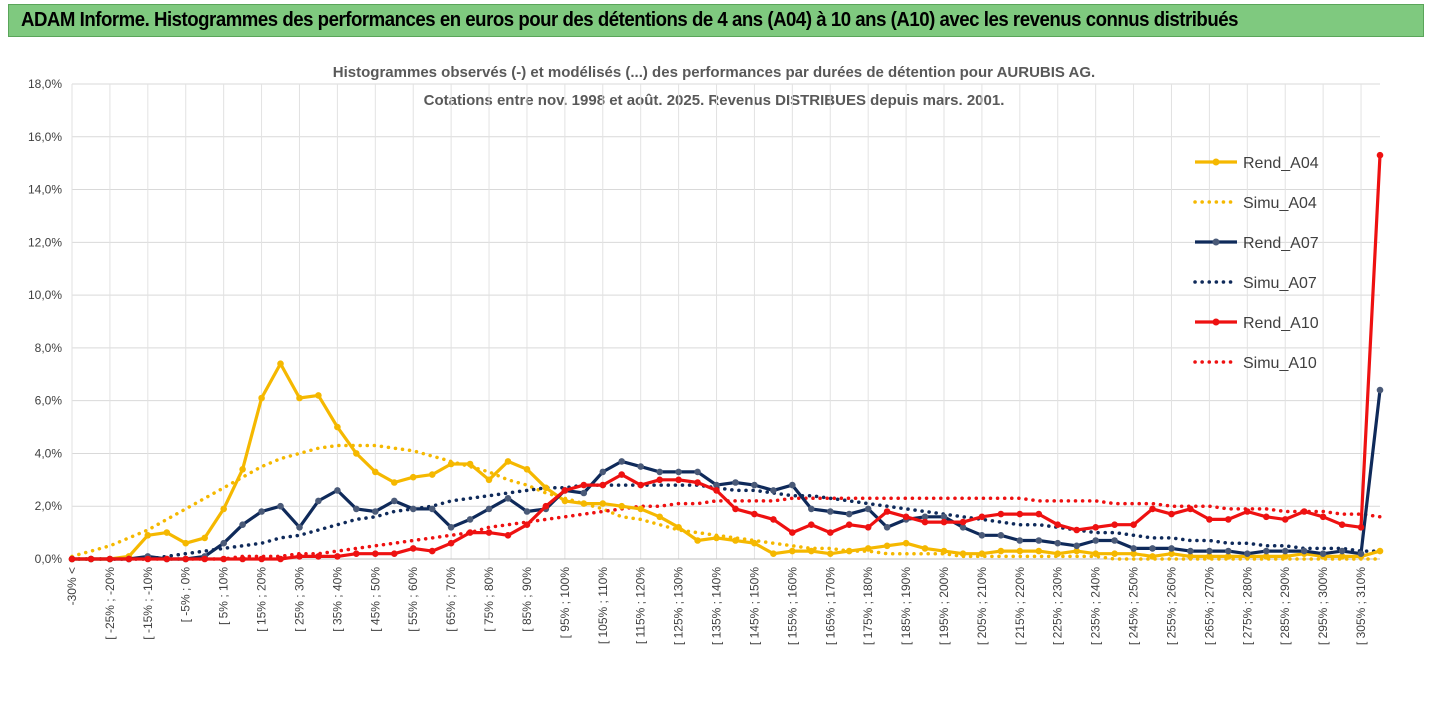  I want to click on x-tick-label: [ 115% ; 120%, so click(641, 605).